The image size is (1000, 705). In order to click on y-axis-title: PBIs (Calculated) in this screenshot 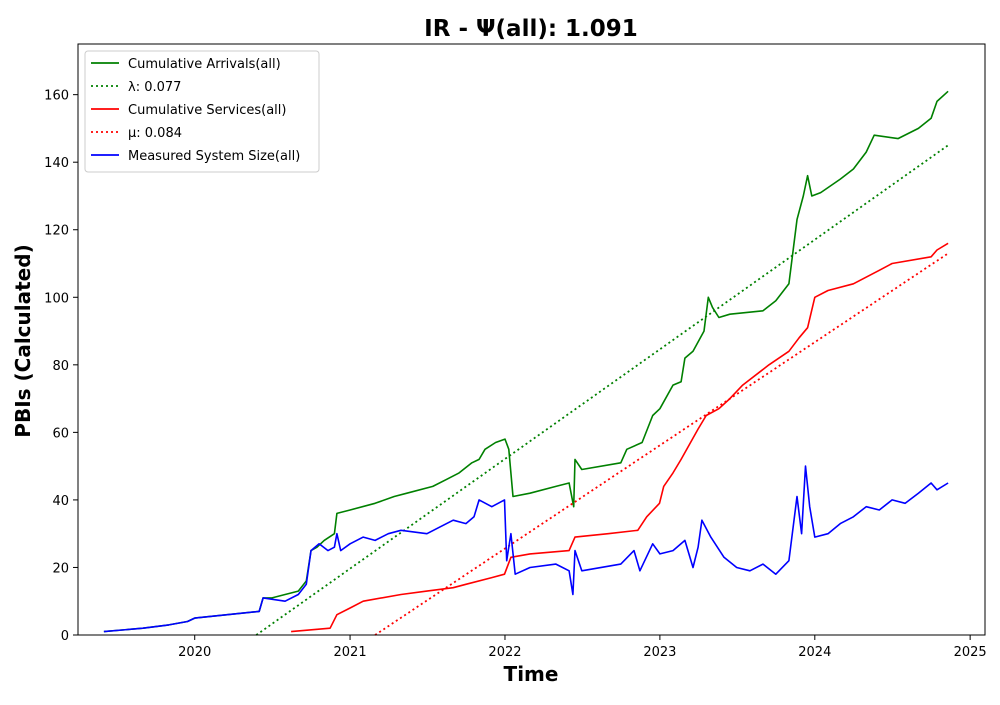, I will do `click(23, 340)`.